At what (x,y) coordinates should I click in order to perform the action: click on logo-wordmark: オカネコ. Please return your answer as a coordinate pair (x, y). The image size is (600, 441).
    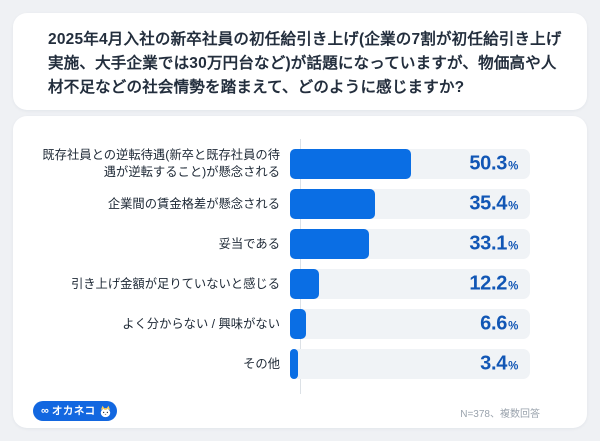
    Looking at the image, I should click on (73, 410).